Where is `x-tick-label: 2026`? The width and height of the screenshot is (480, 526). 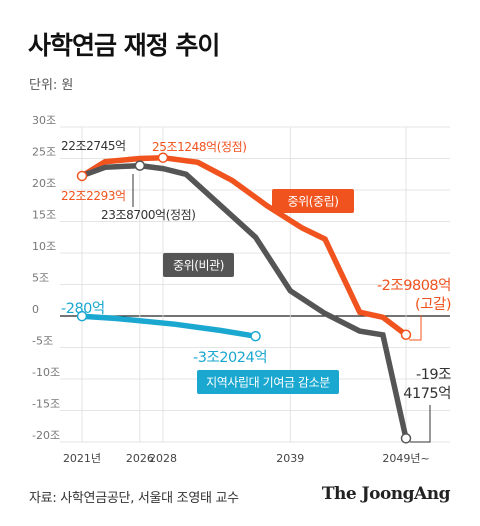 x-tick-label: 2026 is located at coordinates (140, 458).